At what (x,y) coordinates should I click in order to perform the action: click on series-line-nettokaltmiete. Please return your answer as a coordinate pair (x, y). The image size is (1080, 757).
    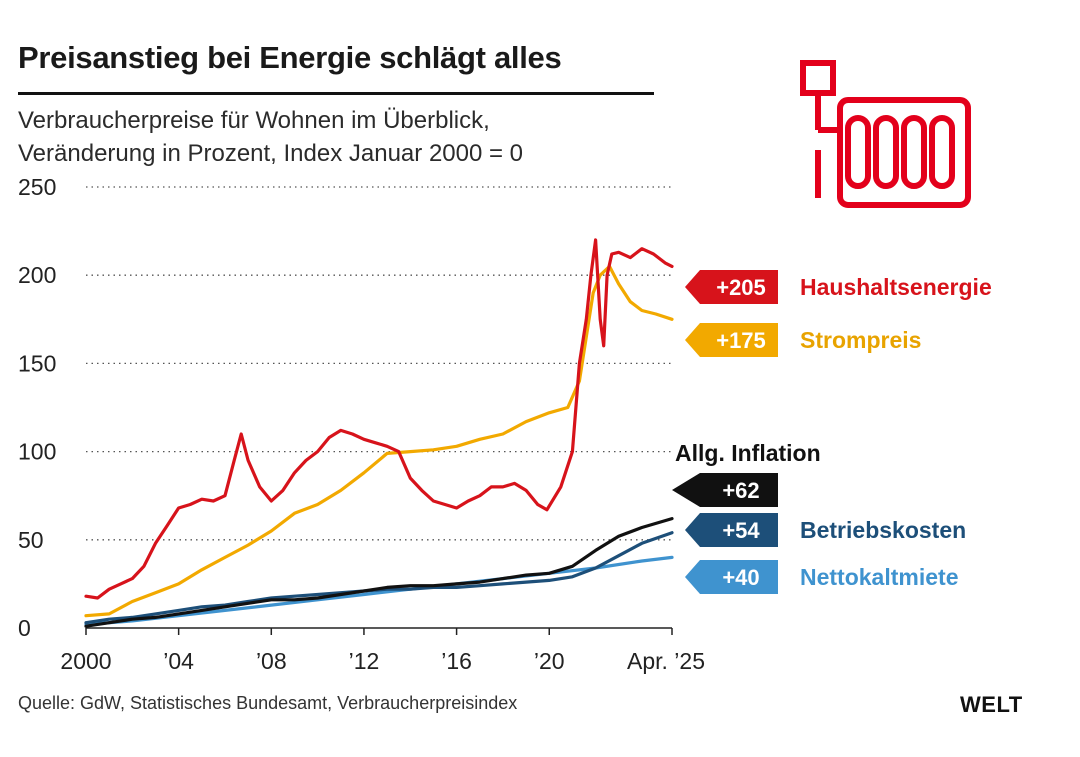
    Looking at the image, I should click on (379, 591).